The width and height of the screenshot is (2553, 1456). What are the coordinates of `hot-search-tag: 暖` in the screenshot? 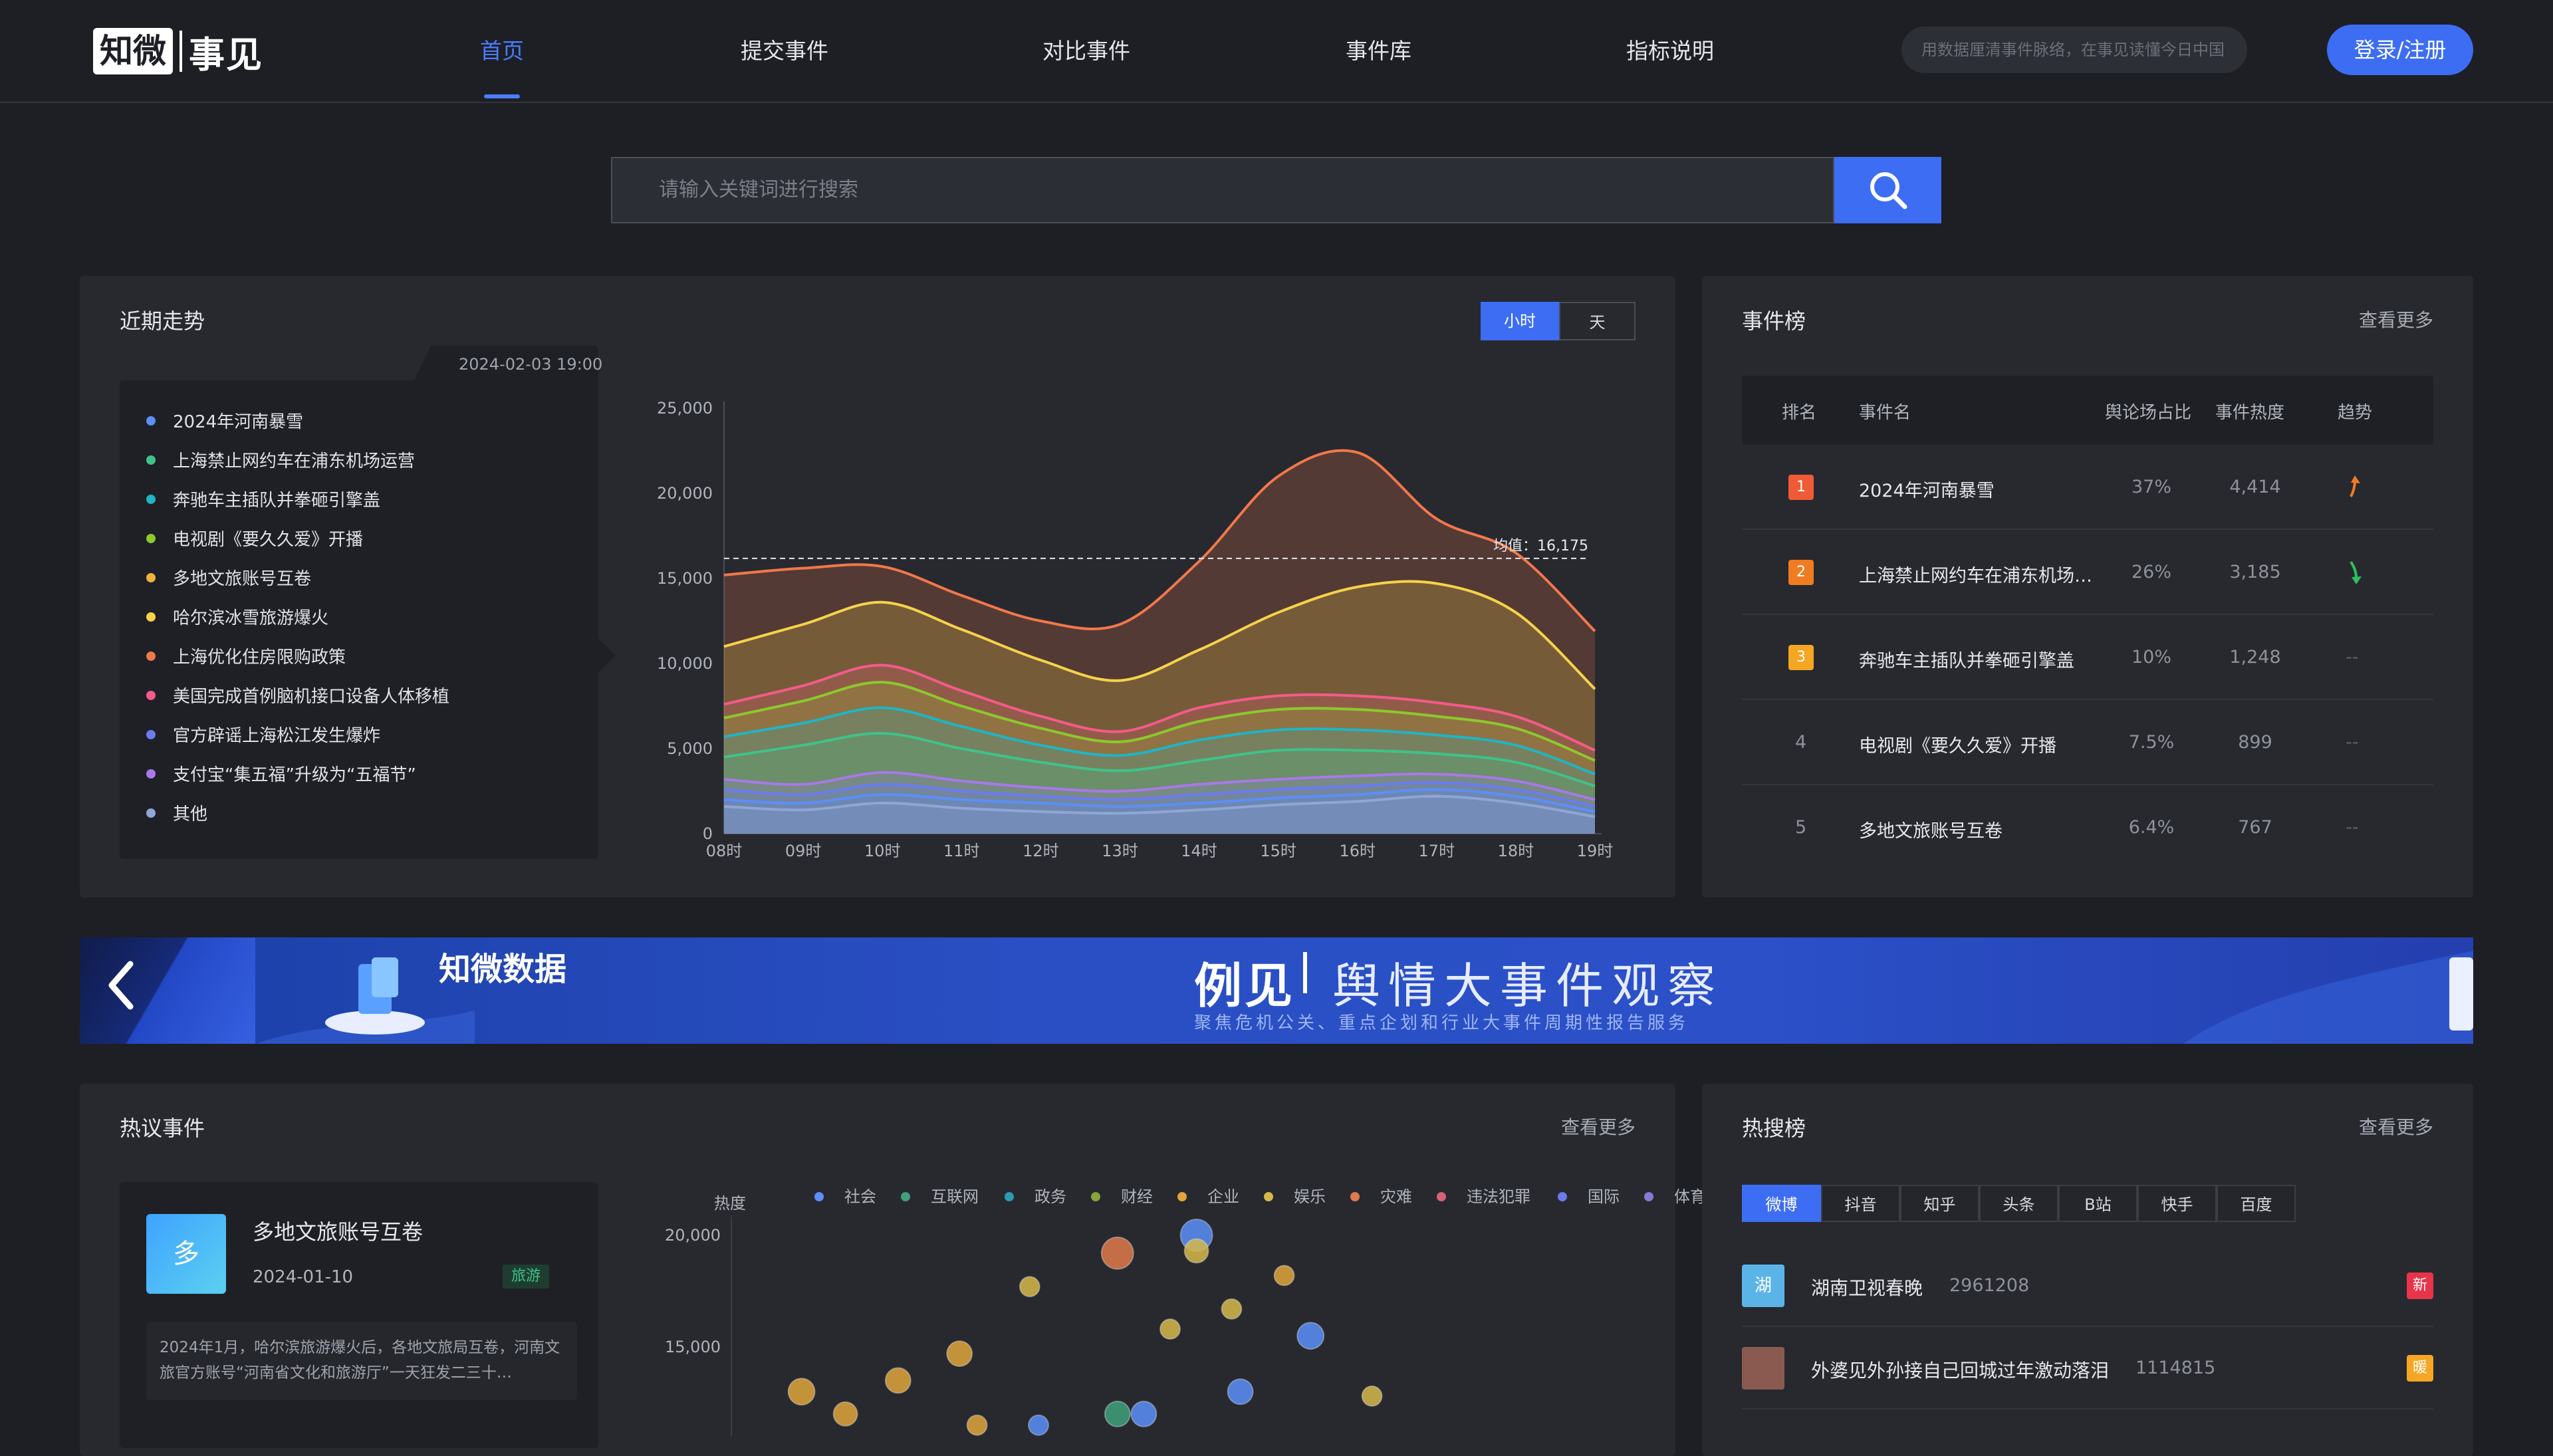 It's located at (2420, 1368).